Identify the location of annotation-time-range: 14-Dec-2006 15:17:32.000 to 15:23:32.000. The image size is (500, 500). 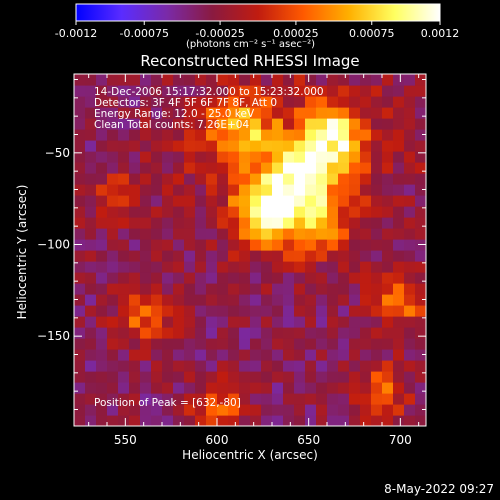
(209, 92).